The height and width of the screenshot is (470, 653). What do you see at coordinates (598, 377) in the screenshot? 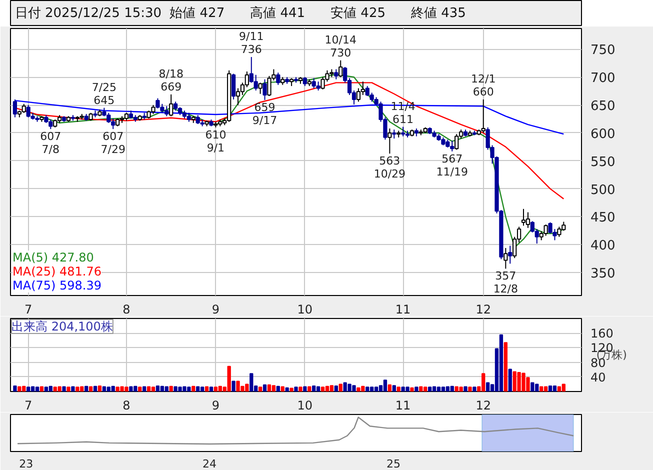
I see `y-tick-label: 40` at bounding box center [598, 377].